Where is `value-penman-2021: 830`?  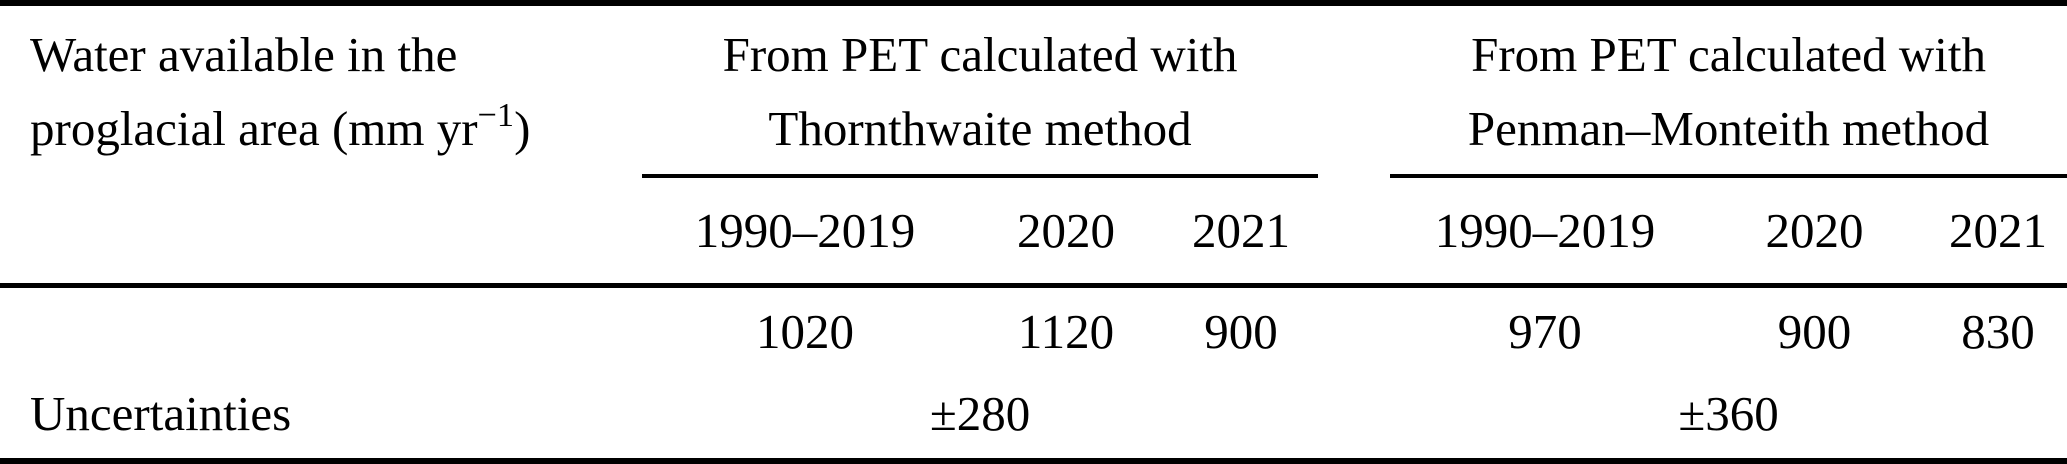
value-penman-2021: 830 is located at coordinates (1998, 331).